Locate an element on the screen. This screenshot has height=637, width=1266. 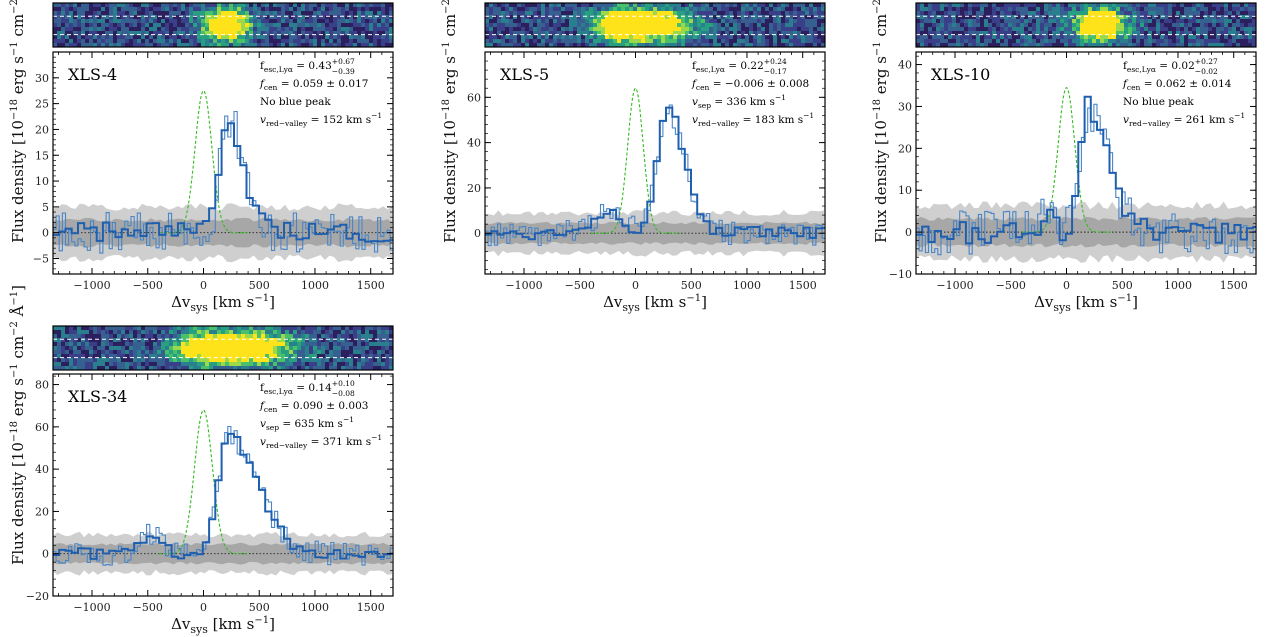
stamp-frame is located at coordinates (1086, 25).